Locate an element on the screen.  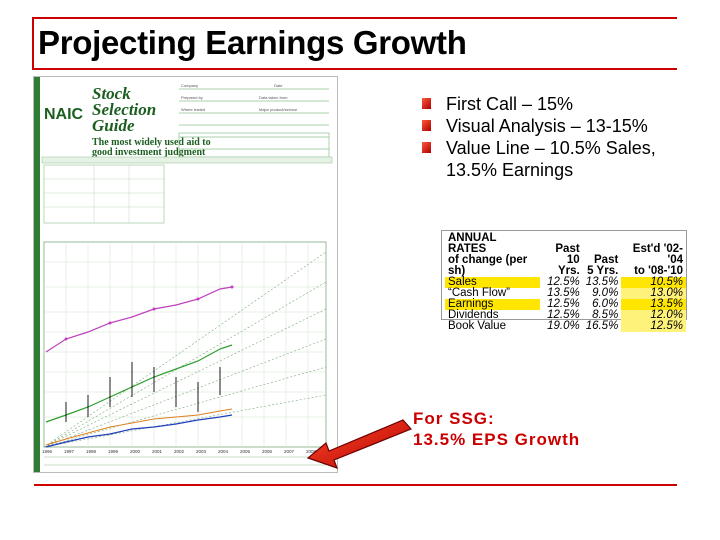
rates-cell: 6.0% is located at coordinates (605, 304).